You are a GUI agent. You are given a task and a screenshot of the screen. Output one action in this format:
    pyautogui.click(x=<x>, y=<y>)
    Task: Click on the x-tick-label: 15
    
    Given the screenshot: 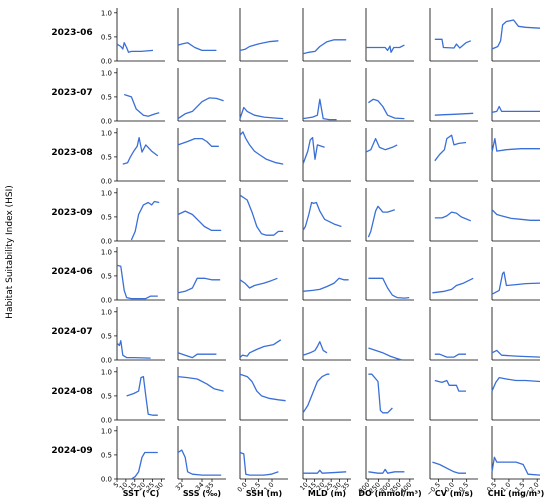 What is the action you would take?
    pyautogui.click(x=133, y=487)
    